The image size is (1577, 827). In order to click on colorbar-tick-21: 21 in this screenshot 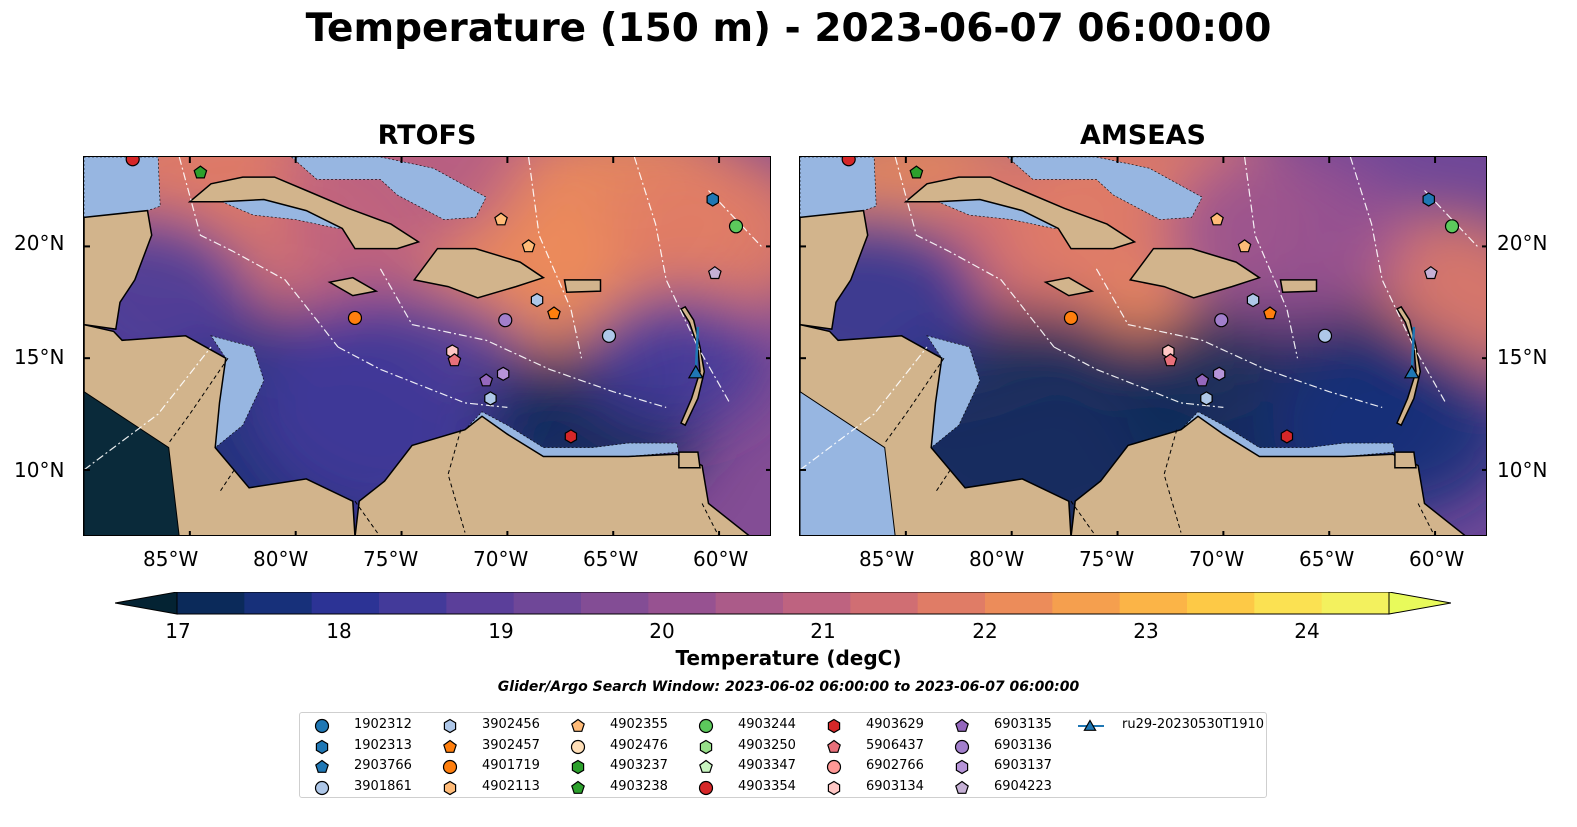, I will do `click(823, 631)`.